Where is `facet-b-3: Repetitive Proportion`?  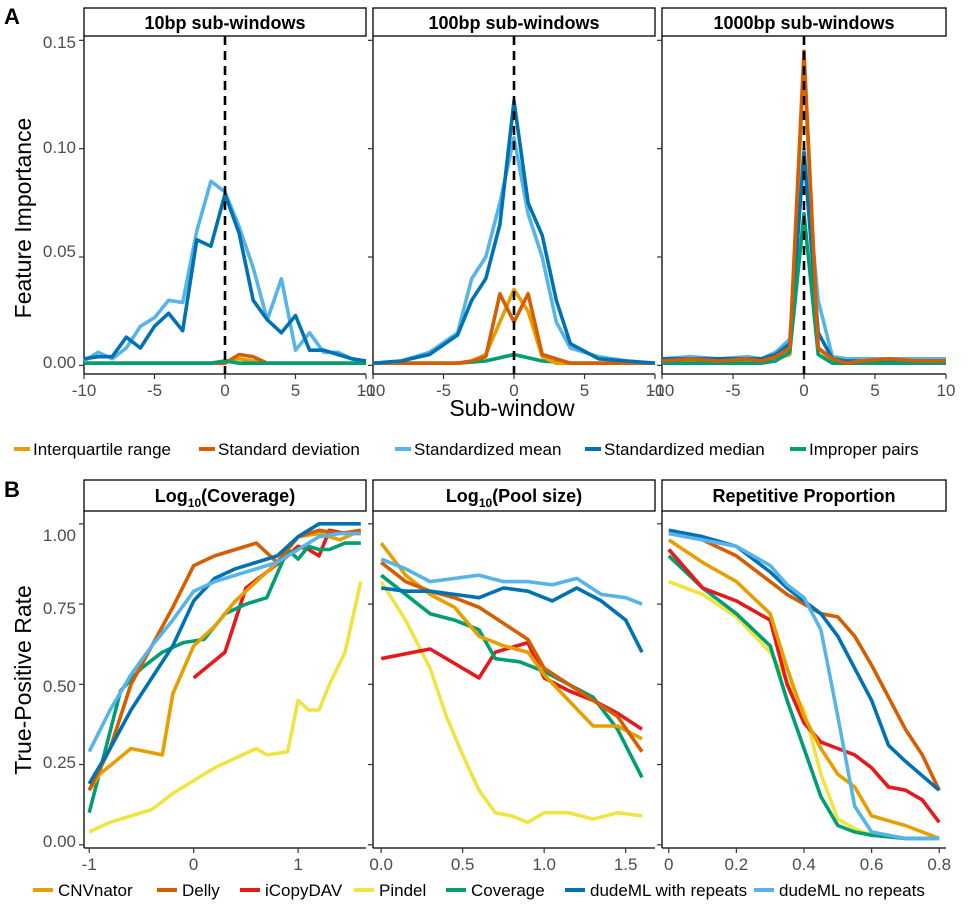
facet-b-3: Repetitive Proportion is located at coordinates (804, 495).